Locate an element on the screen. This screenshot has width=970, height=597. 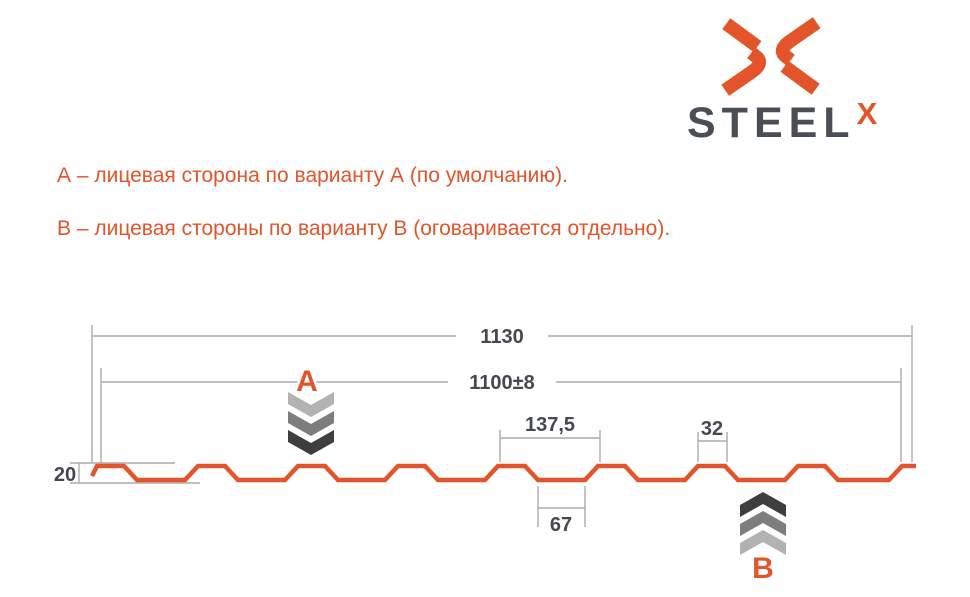
dim-working-width: 1100±8 is located at coordinates (501, 415).